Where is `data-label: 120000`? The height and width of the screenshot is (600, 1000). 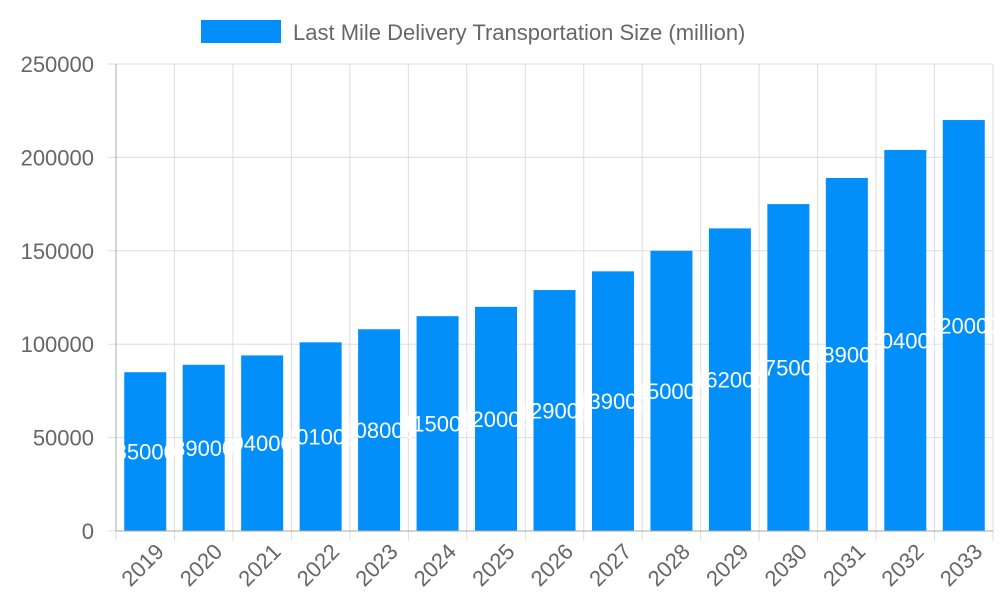
data-label: 120000 is located at coordinates (495, 419).